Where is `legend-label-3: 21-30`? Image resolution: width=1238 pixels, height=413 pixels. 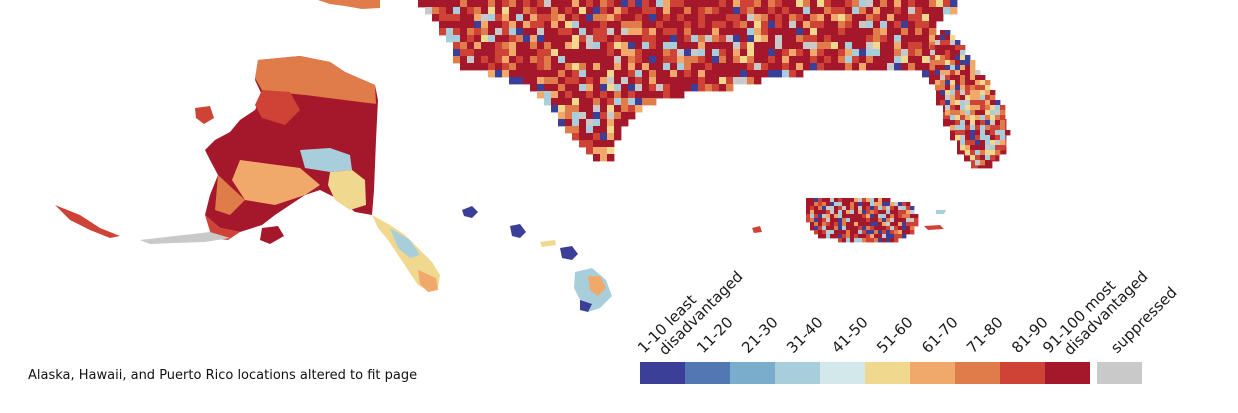 legend-label-3: 21-30 is located at coordinates (760, 335).